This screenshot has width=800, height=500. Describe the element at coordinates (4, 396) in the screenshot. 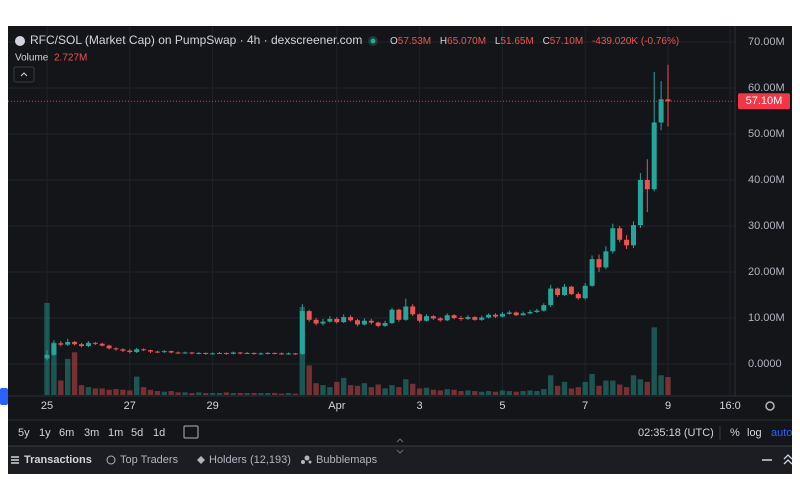

I see `side-handle` at that location.